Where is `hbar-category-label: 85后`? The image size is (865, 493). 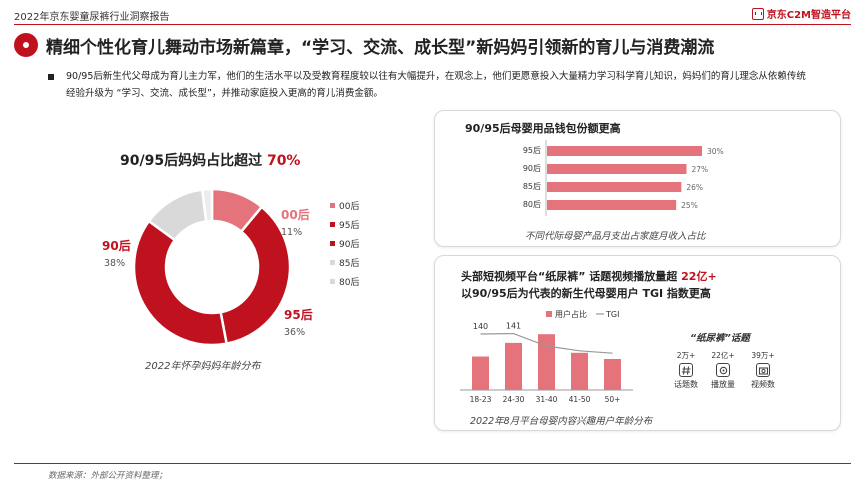 hbar-category-label: 85后 is located at coordinates (532, 186).